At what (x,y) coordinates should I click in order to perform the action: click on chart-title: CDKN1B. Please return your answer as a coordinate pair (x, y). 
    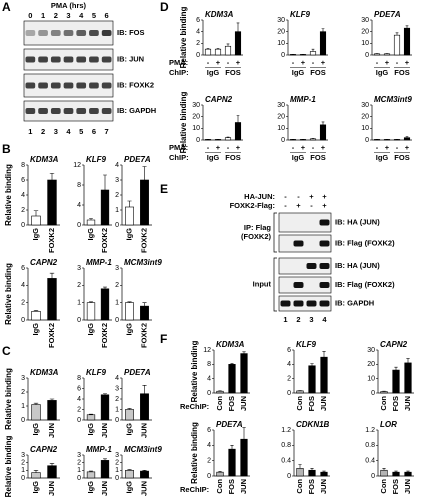
    Looking at the image, I should click on (313, 424).